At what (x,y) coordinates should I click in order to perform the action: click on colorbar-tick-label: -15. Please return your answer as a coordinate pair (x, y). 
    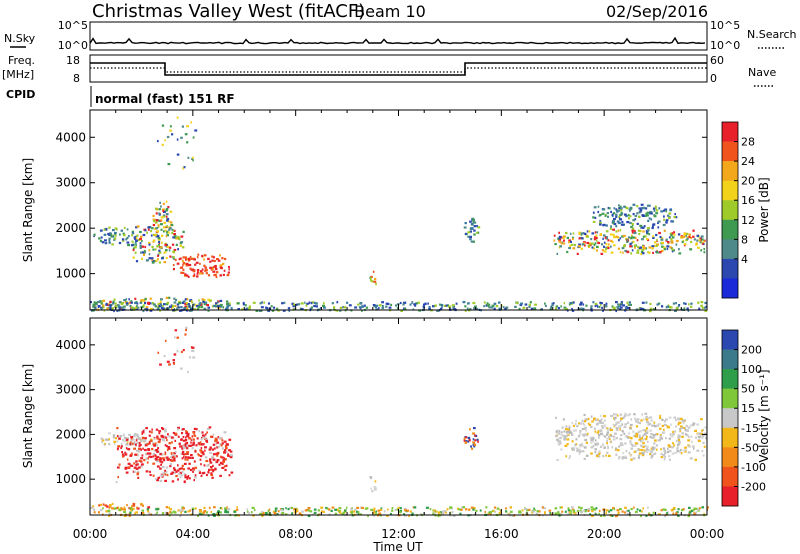
    Looking at the image, I should click on (750, 428).